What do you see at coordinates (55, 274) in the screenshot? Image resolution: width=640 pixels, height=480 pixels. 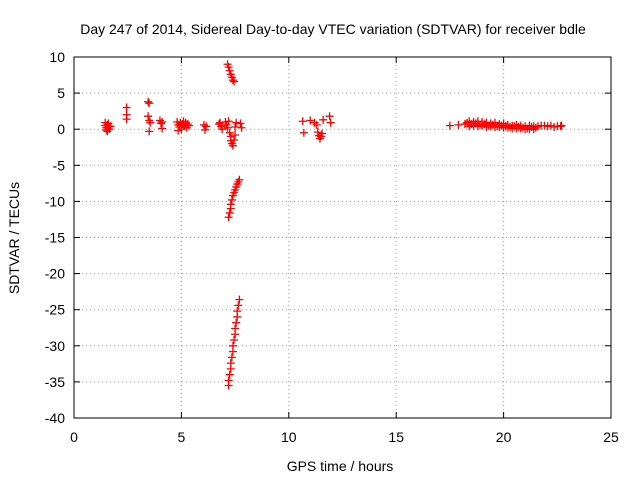 I see `y-tick-label: -20` at bounding box center [55, 274].